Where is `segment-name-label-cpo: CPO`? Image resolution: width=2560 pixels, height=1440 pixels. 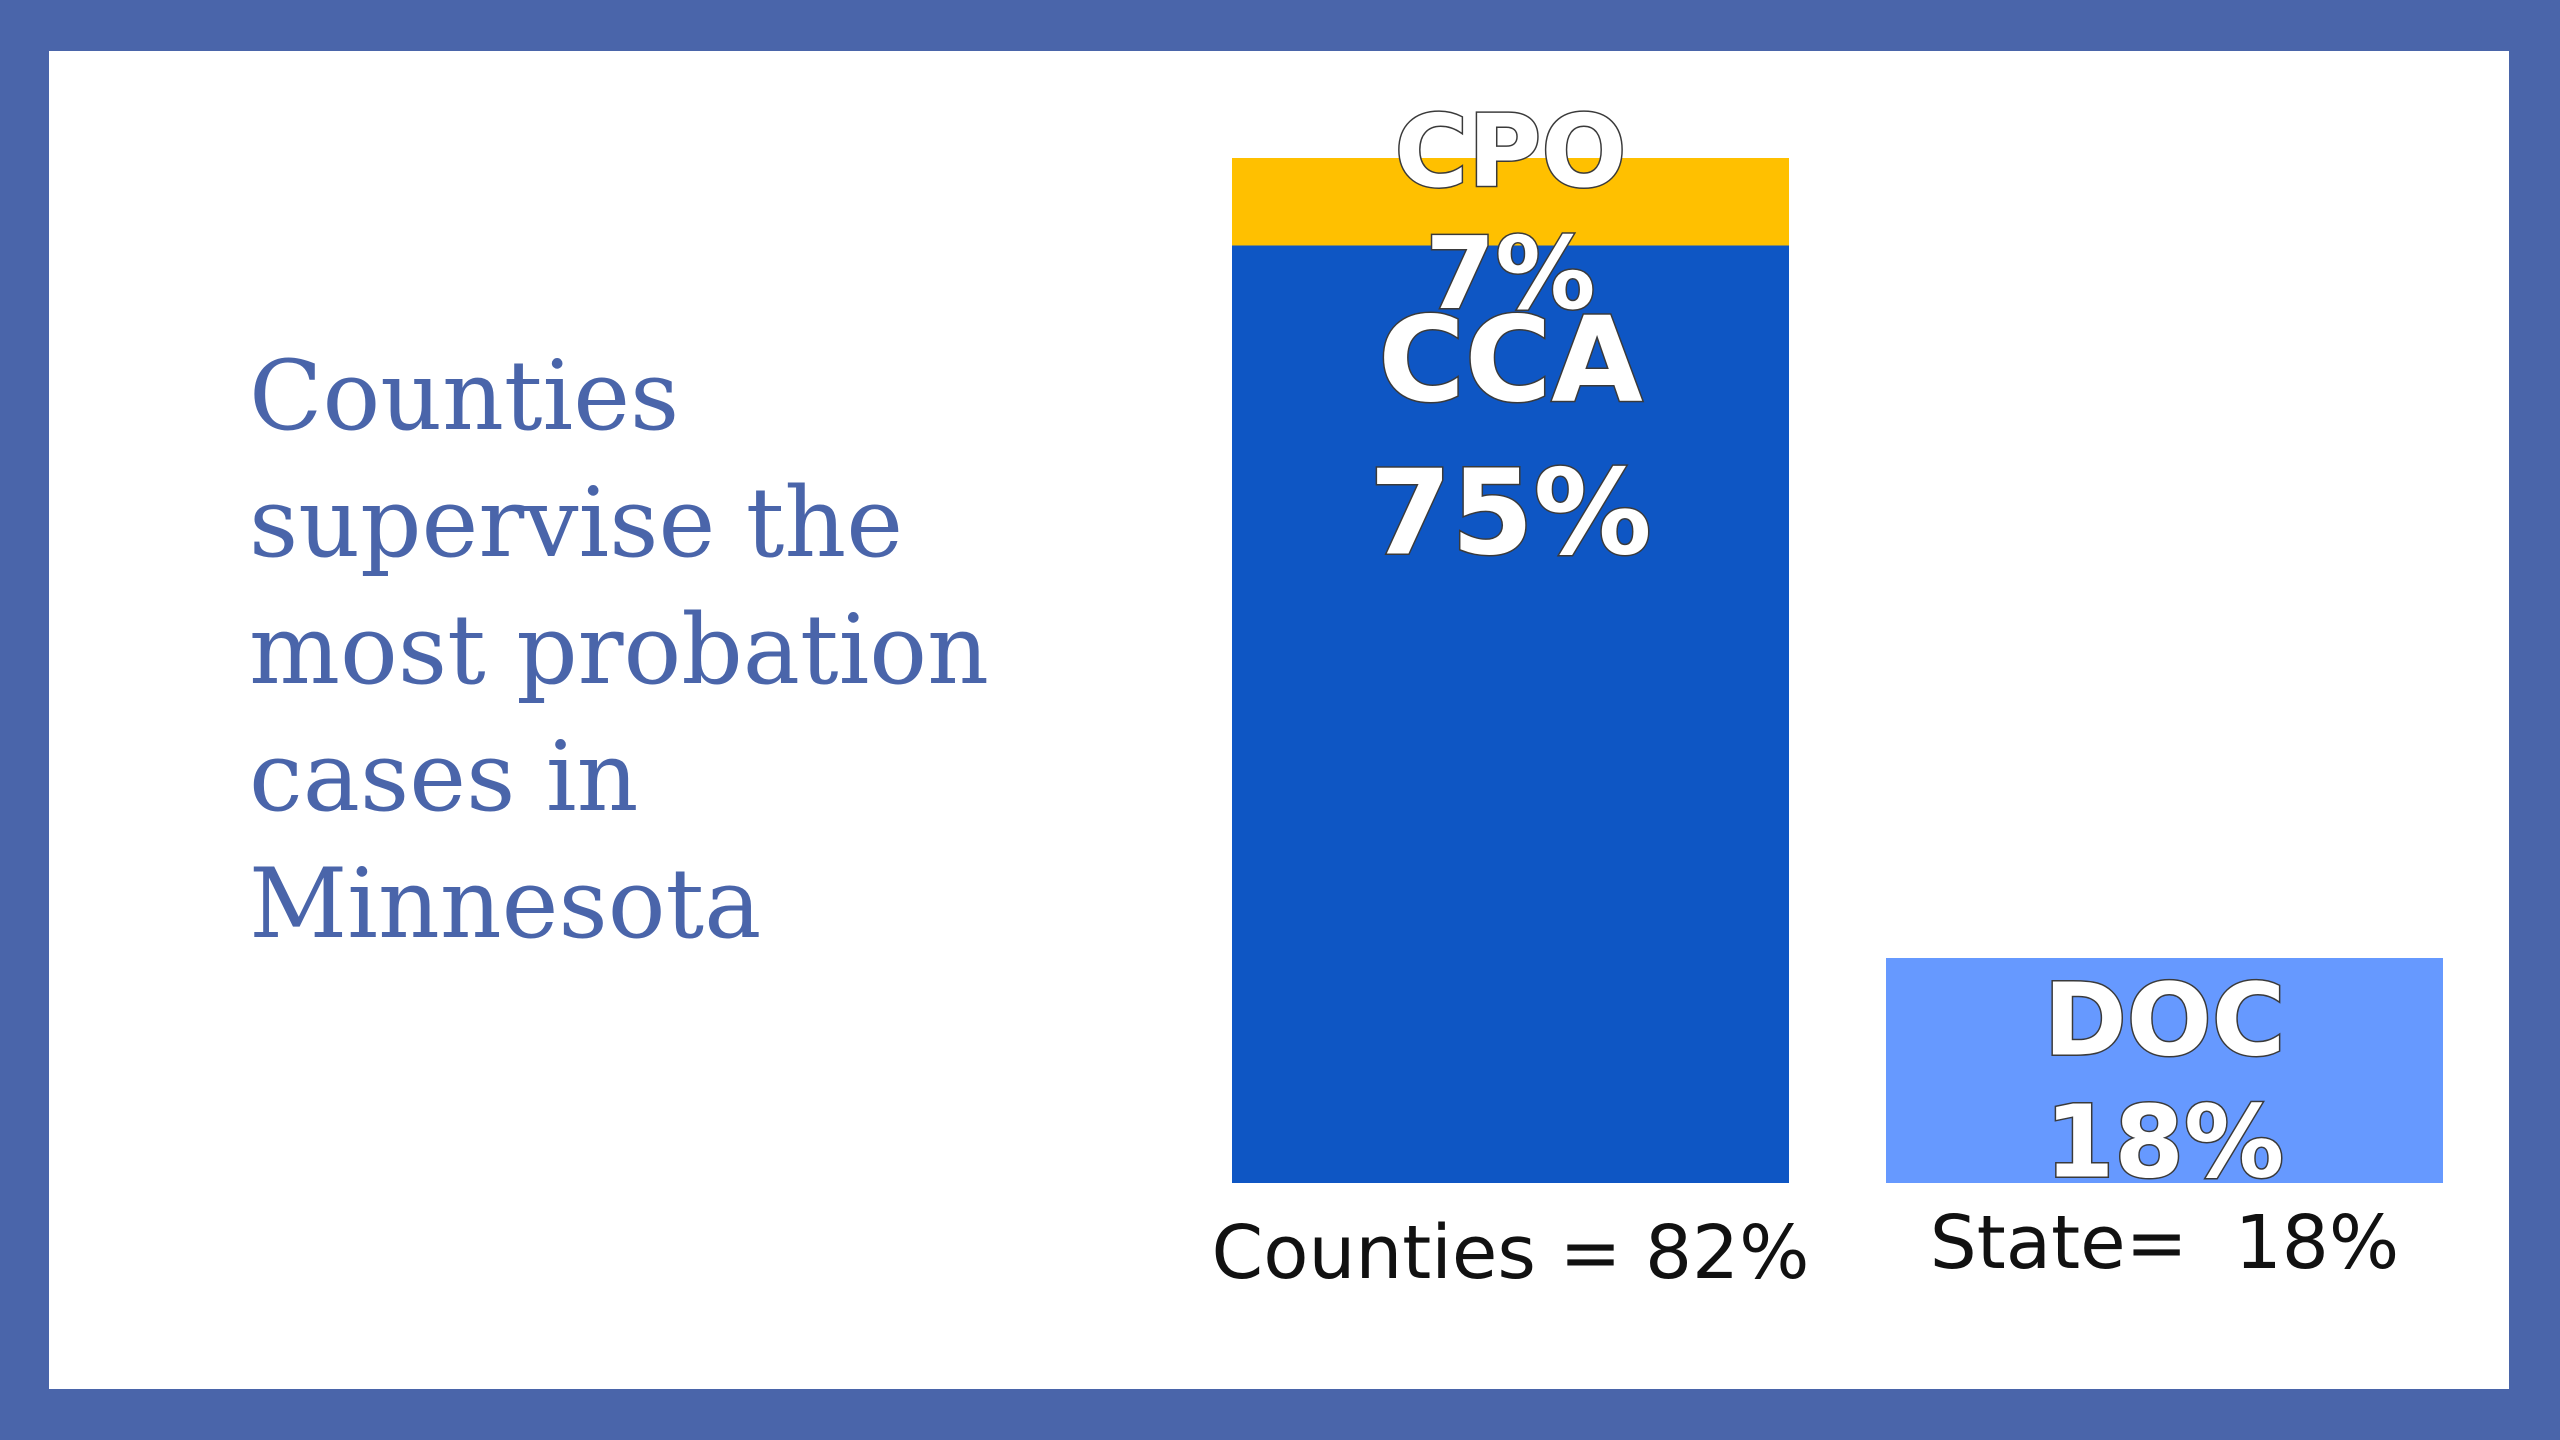 segment-name-label-cpo: CPO is located at coordinates (1511, 151).